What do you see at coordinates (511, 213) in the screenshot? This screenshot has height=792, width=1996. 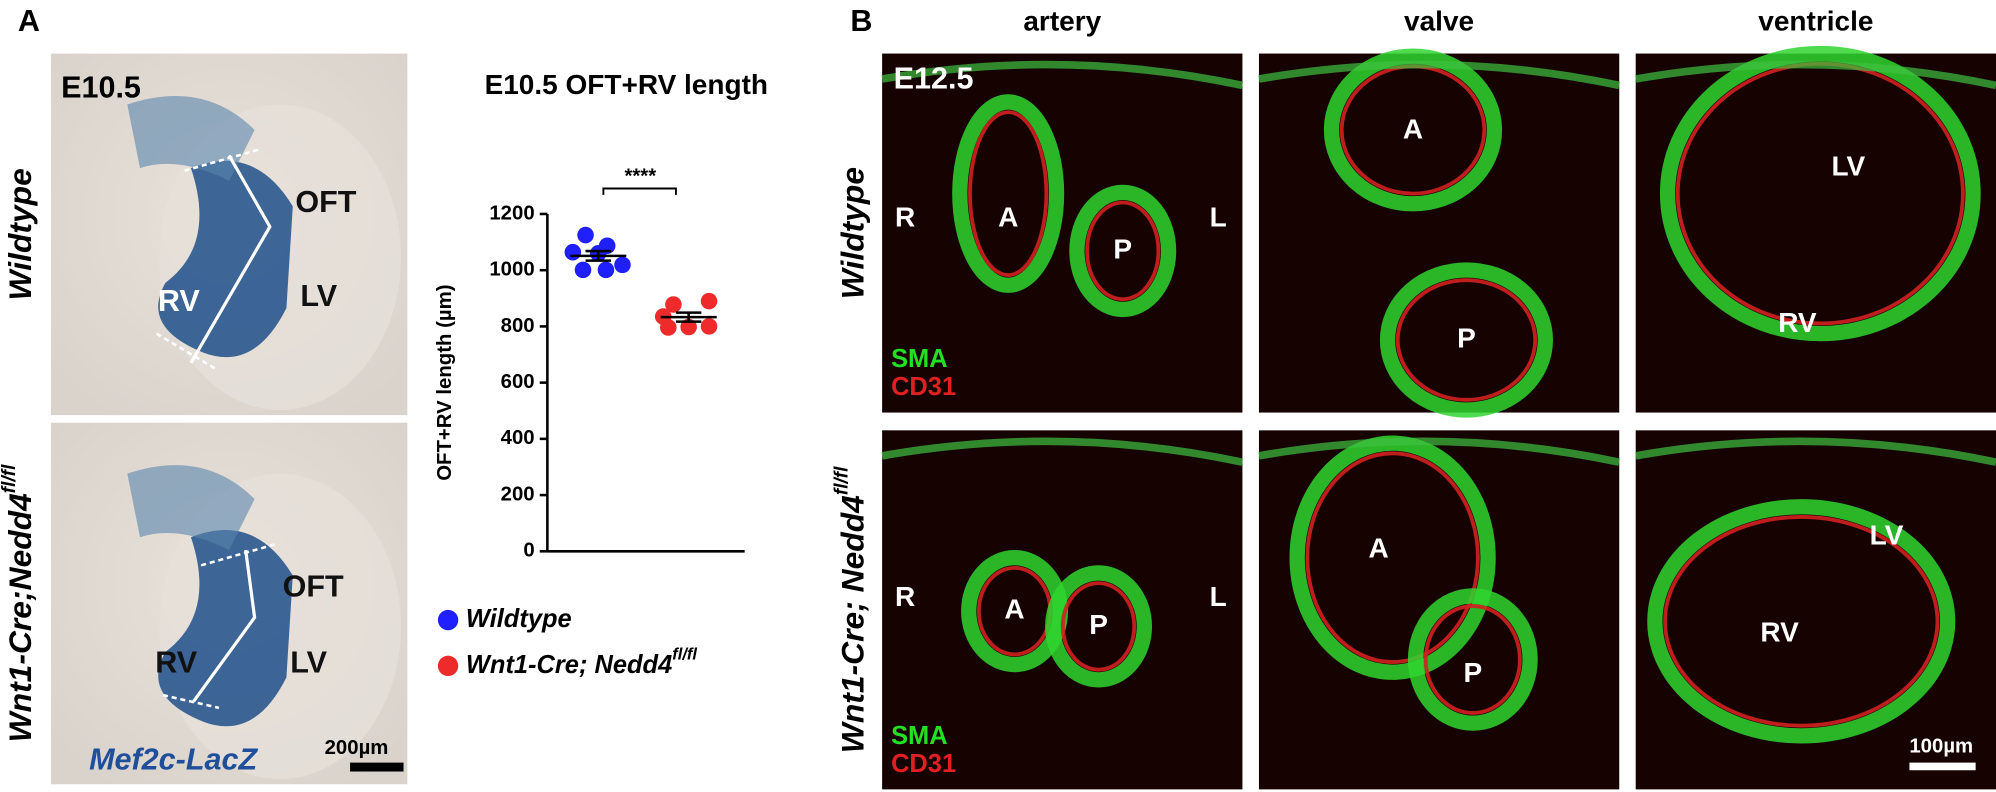 I see `y-tick-label: 1200` at bounding box center [511, 213].